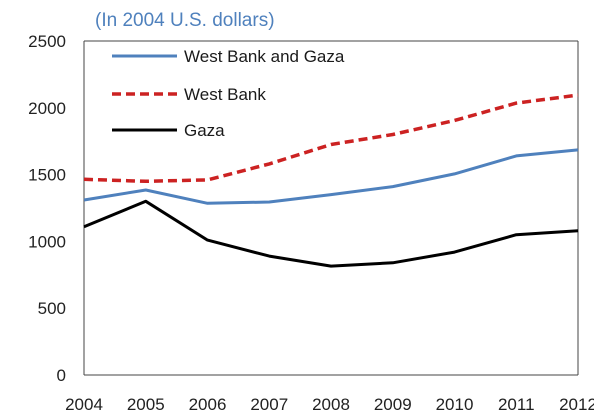 The height and width of the screenshot is (417, 594). What do you see at coordinates (185, 20) in the screenshot?
I see `chart-subtitle: (In 2004 U.S. dollars)` at bounding box center [185, 20].